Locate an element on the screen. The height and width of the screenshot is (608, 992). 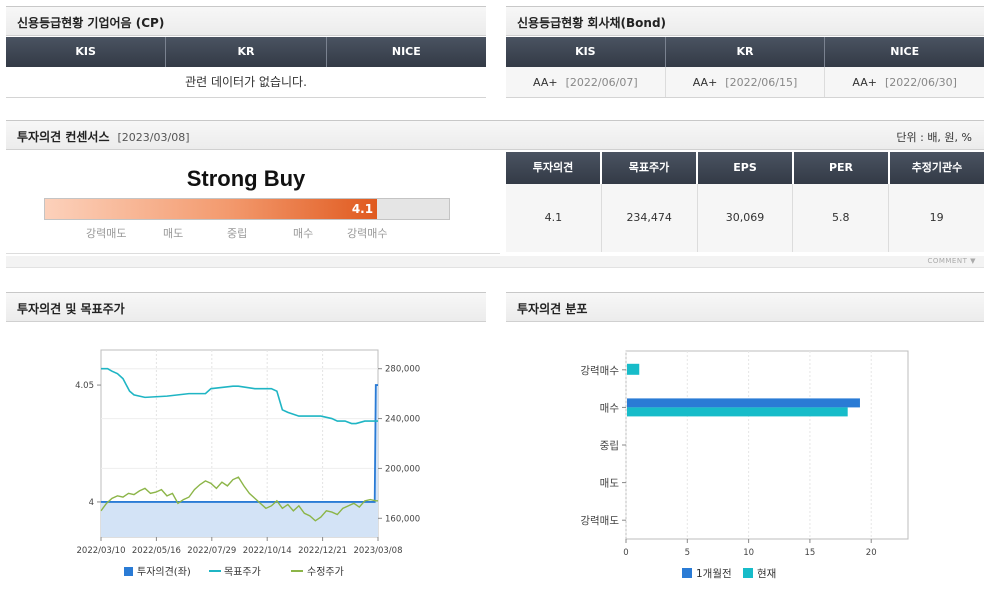
scale-label-strong-sell: 강력매도 is located at coordinates (106, 233).